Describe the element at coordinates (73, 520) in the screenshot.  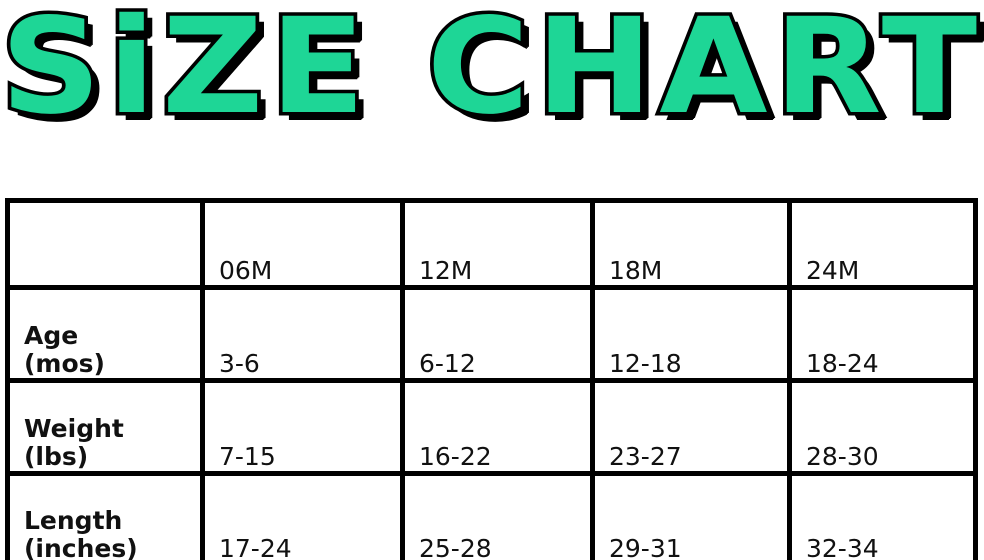
I see `row-label-length-name: Length` at that location.